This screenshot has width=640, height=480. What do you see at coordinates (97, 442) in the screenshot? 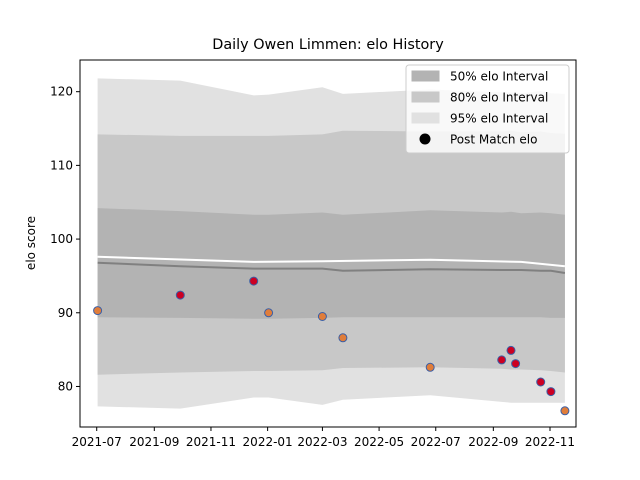
I see `x-tick-label-2021-07: 2021-07` at bounding box center [97, 442].